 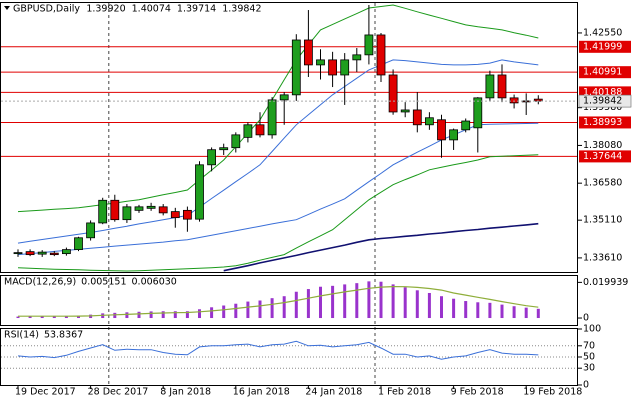 I want to click on y-tick-label: 50, so click(x=589, y=357).